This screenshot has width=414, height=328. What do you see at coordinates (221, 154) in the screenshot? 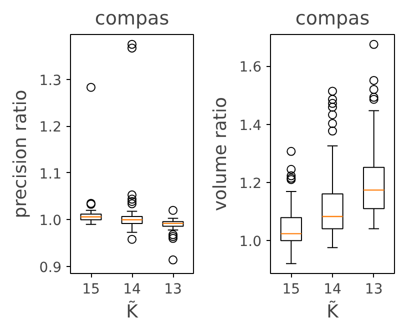
I see `y-axis-title: volume ratio` at bounding box center [221, 154].